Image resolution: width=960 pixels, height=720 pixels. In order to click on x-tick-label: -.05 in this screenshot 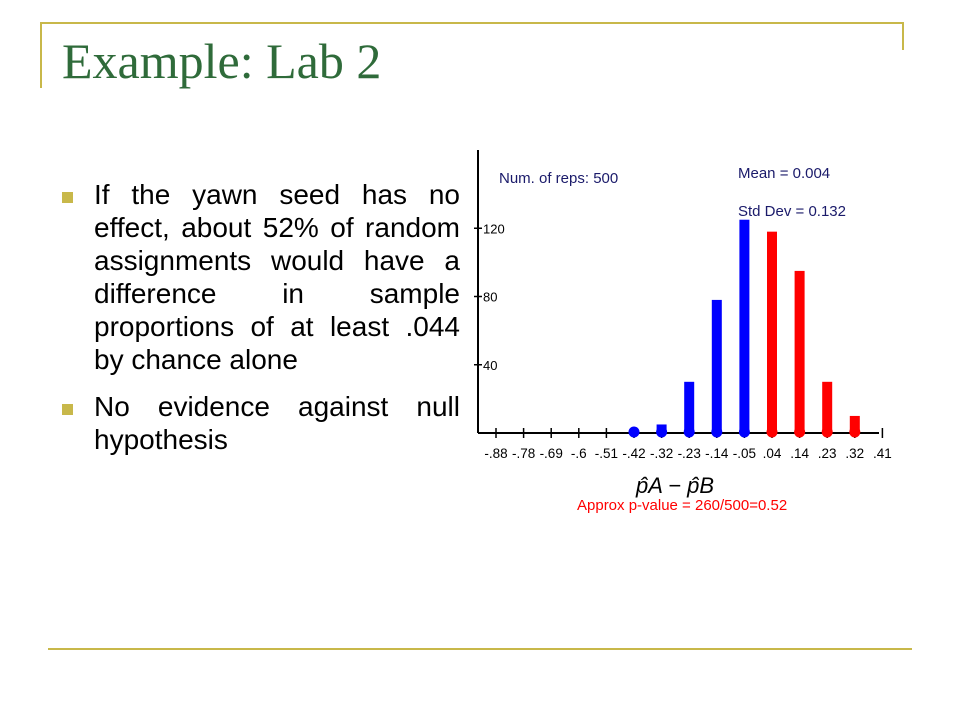, I will do `click(744, 453)`.